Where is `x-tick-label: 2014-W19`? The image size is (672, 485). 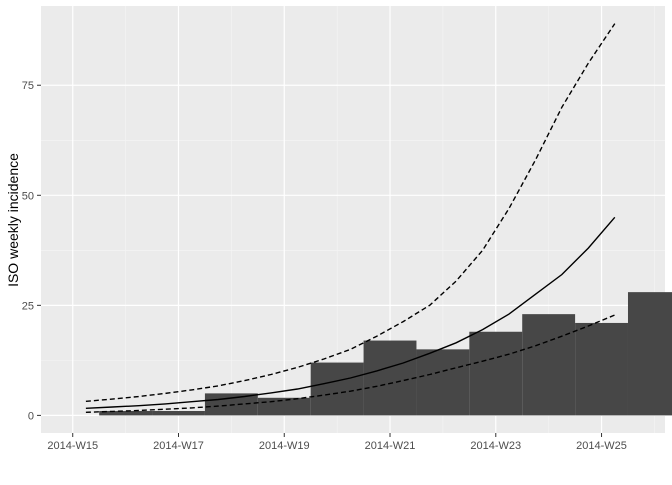 x-tick-label: 2014-W19 is located at coordinates (284, 446).